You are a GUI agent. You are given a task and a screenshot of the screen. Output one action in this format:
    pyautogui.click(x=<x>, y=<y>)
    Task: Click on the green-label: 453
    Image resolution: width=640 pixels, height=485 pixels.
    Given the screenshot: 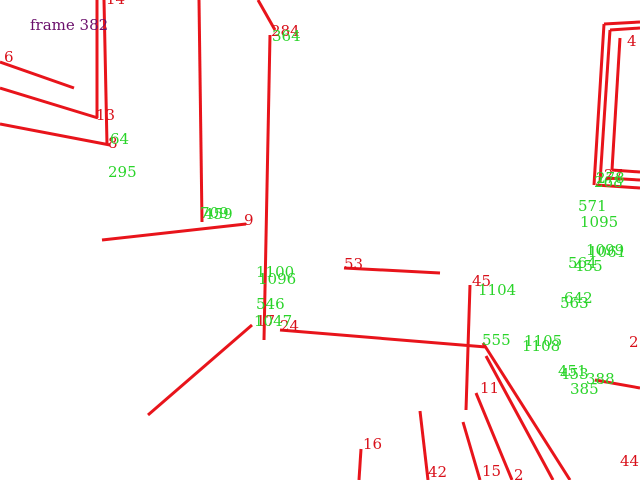 What is the action you would take?
    pyautogui.click(x=574, y=374)
    